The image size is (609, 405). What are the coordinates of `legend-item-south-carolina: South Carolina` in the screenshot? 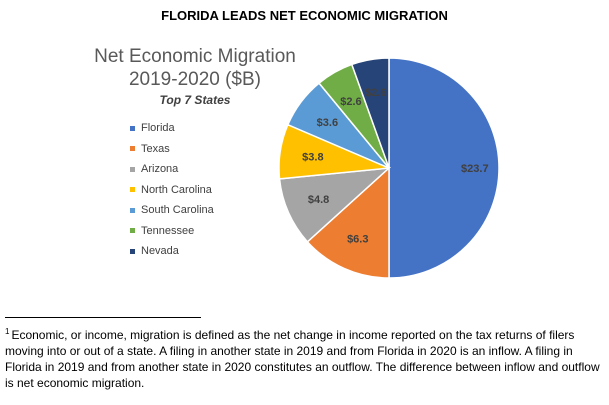 It's located at (172, 210).